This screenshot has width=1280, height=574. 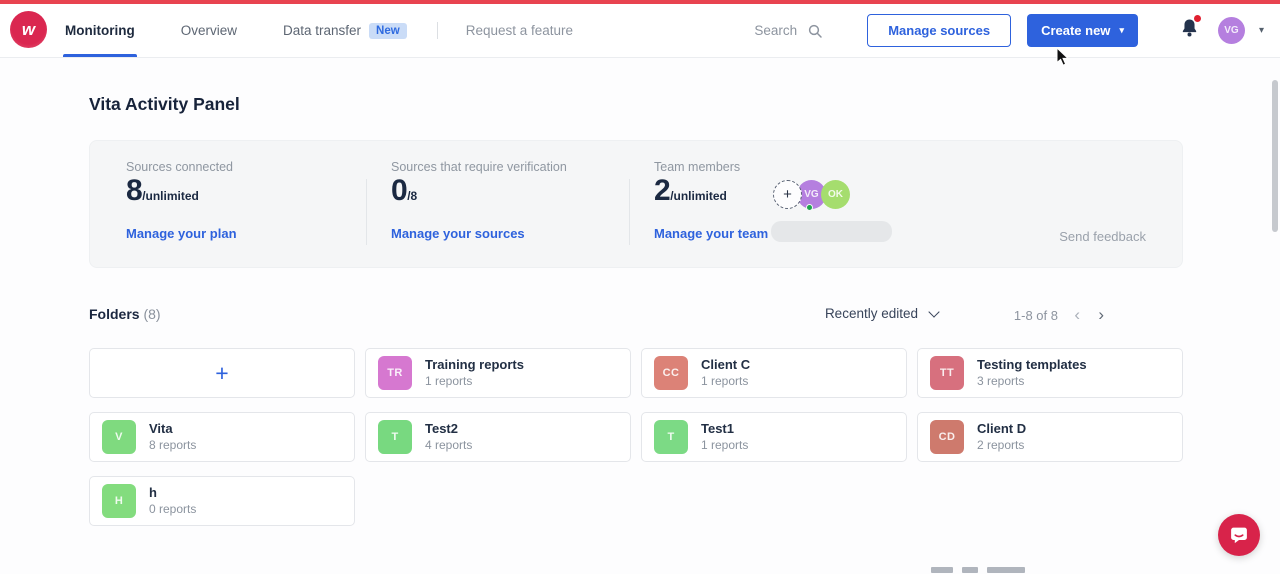 I want to click on folder-badge-icon: V, so click(x=119, y=437).